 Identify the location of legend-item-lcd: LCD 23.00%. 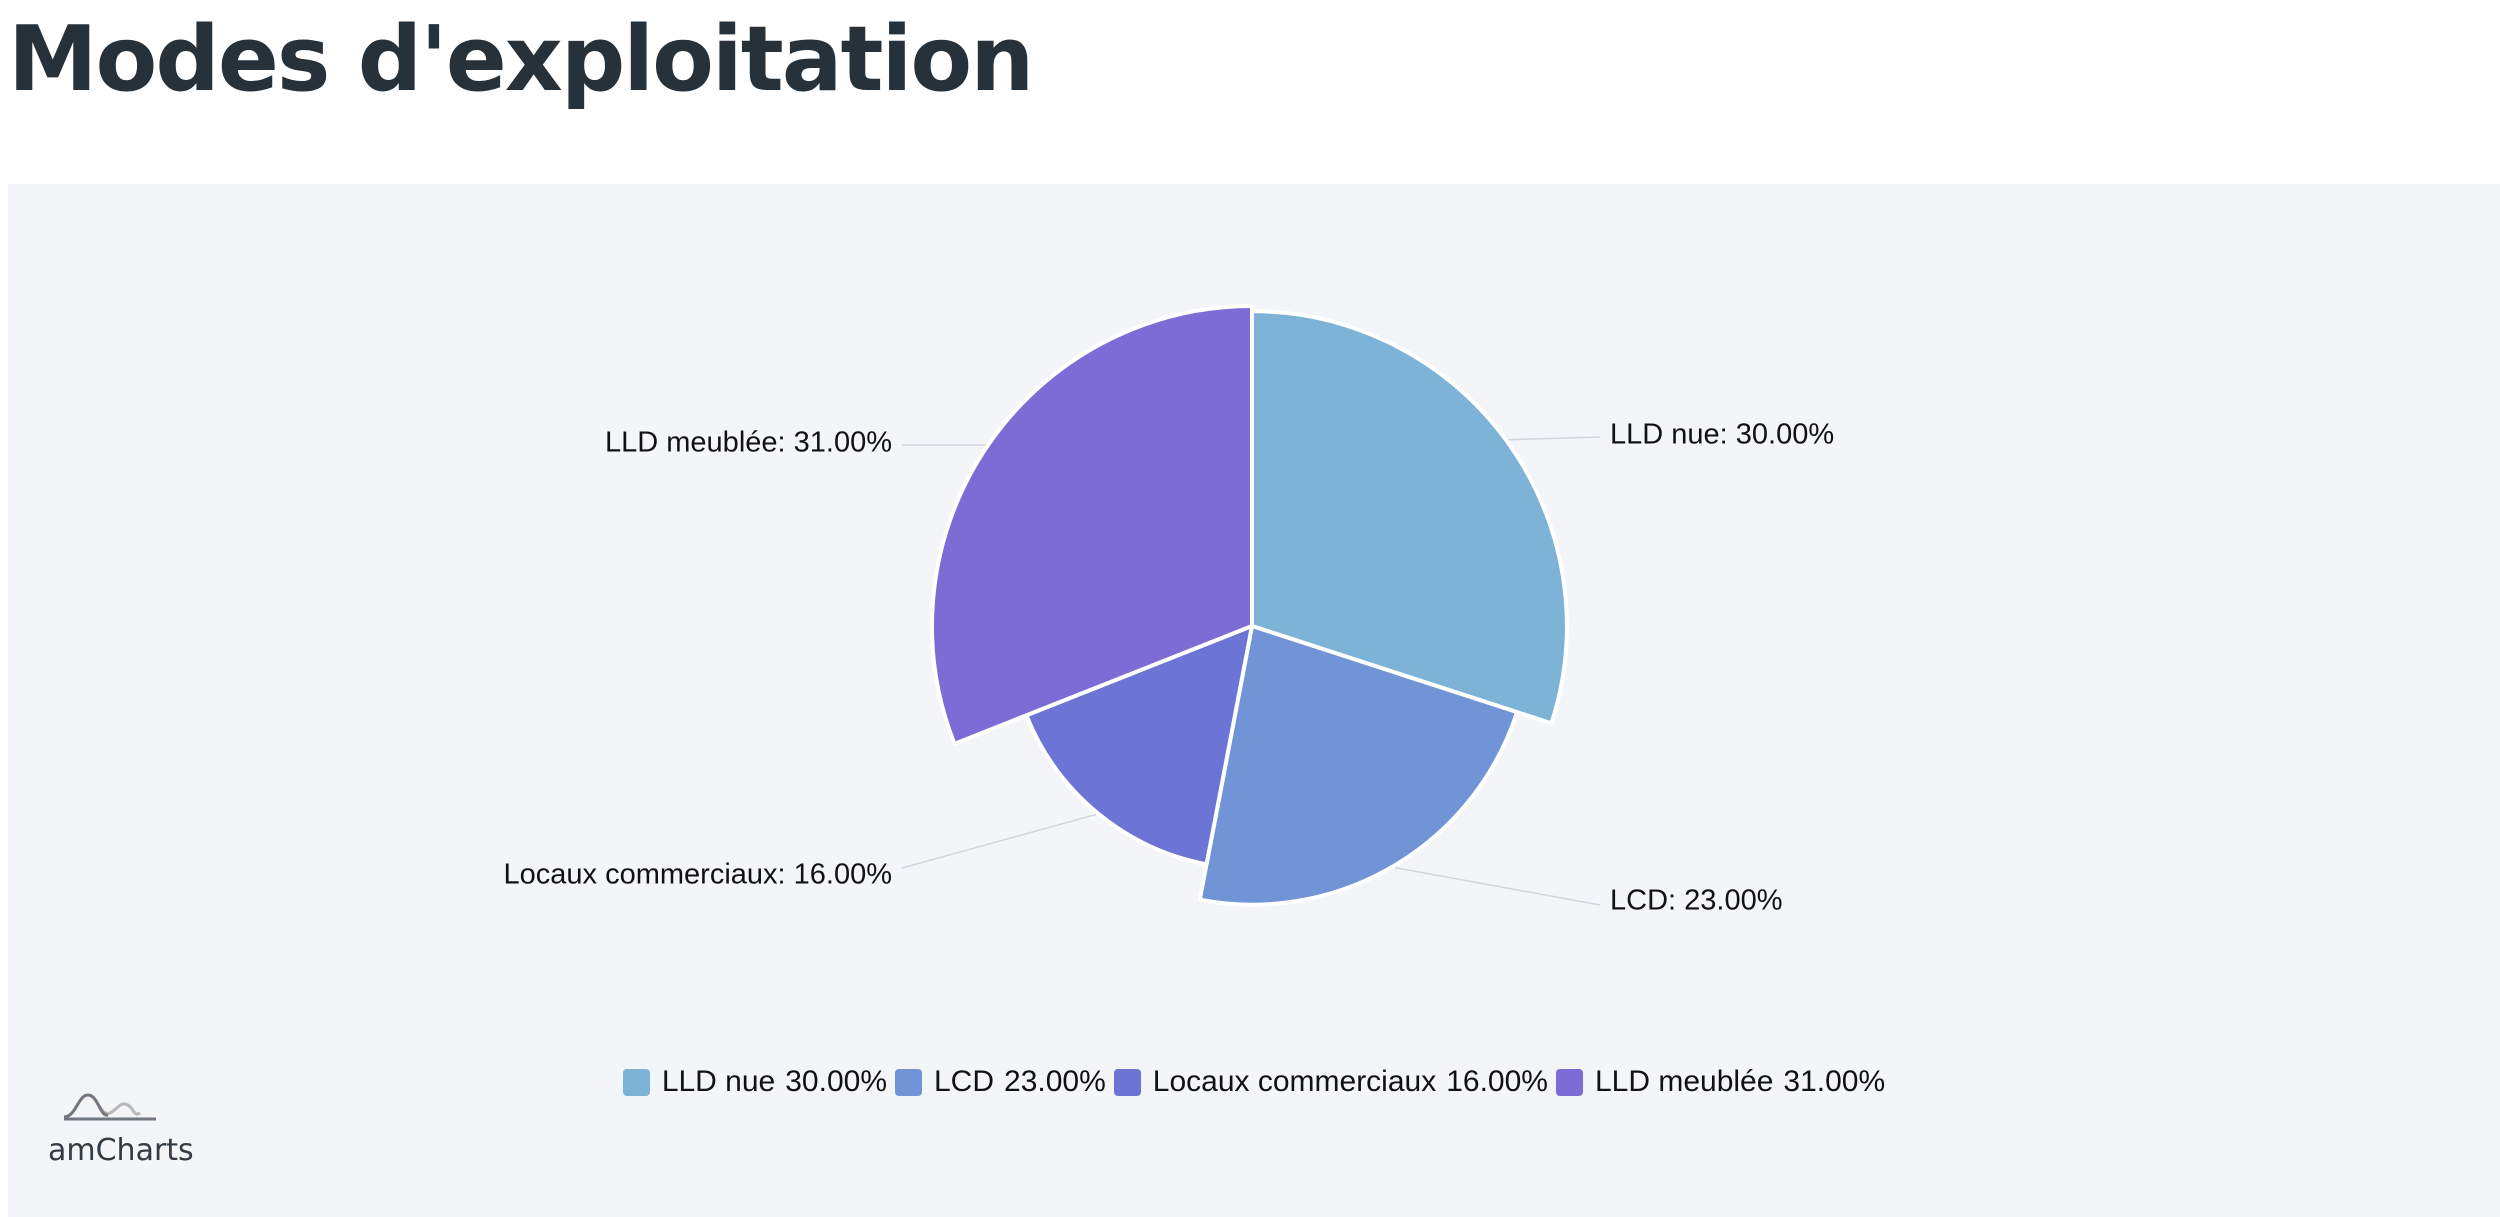
(1000, 1082).